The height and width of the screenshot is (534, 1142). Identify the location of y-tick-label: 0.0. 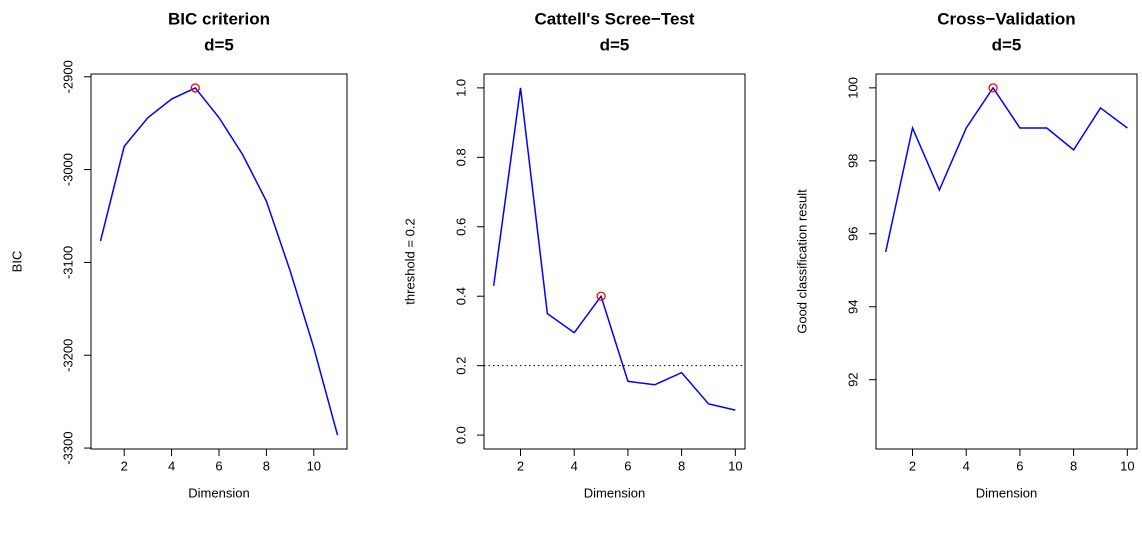
(460, 435).